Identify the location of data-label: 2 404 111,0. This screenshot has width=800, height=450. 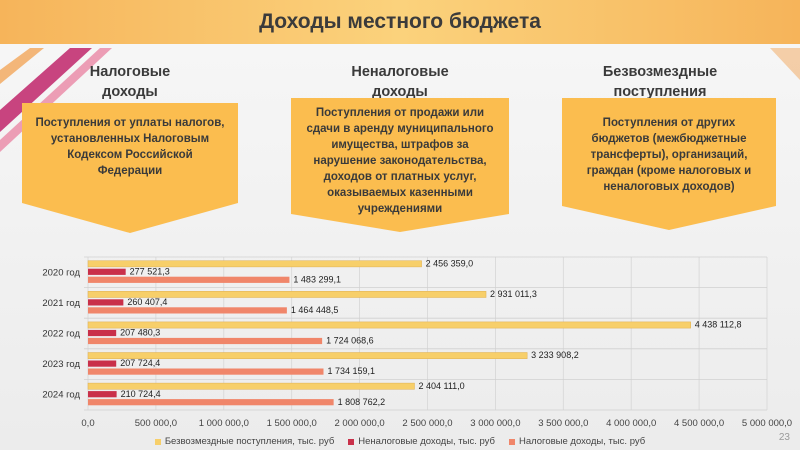
(441, 386).